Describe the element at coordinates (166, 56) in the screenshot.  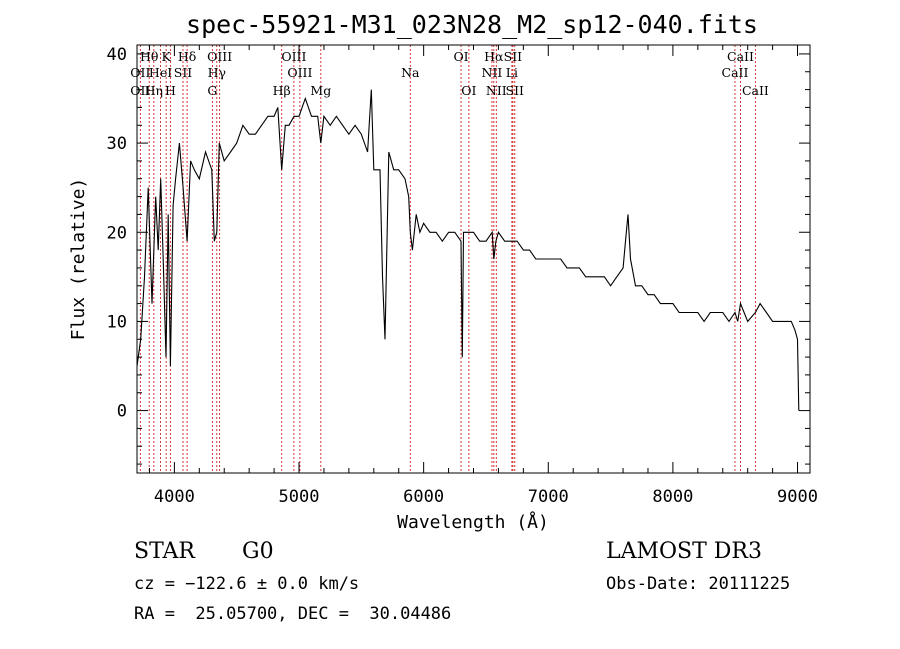
I see `line-label-5: K` at that location.